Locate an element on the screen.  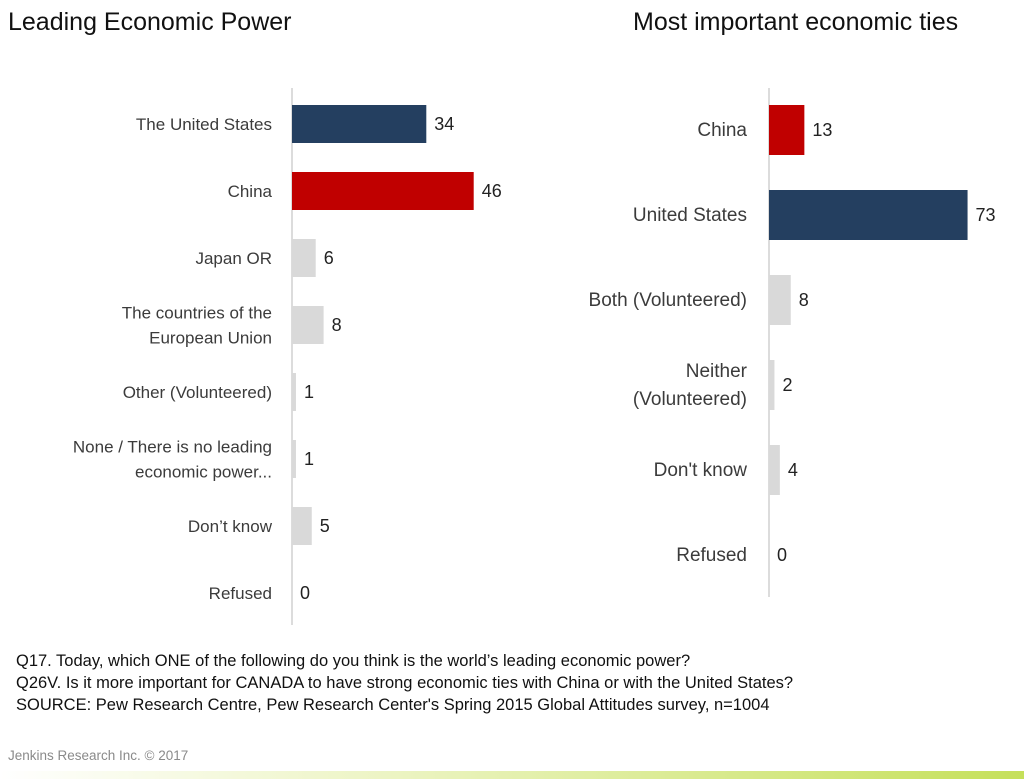
bar-none-there-is-no-leading-economic-power is located at coordinates (294, 459).